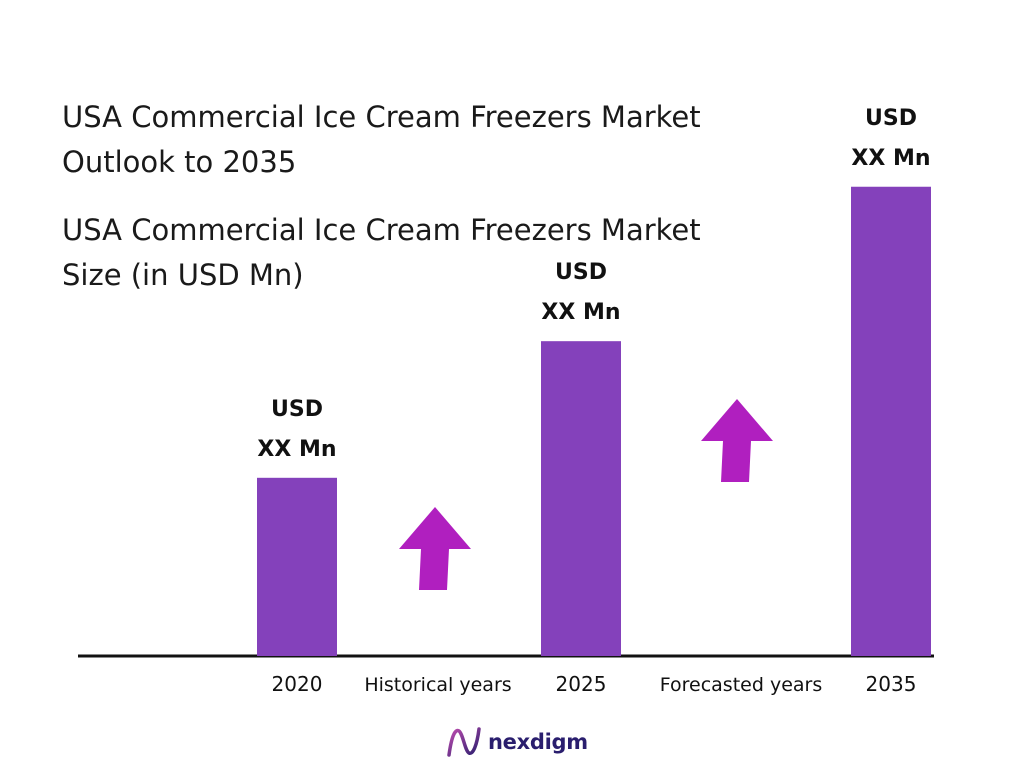 The image size is (1024, 768). I want to click on x-tick-label-2020: 2020, so click(297, 684).